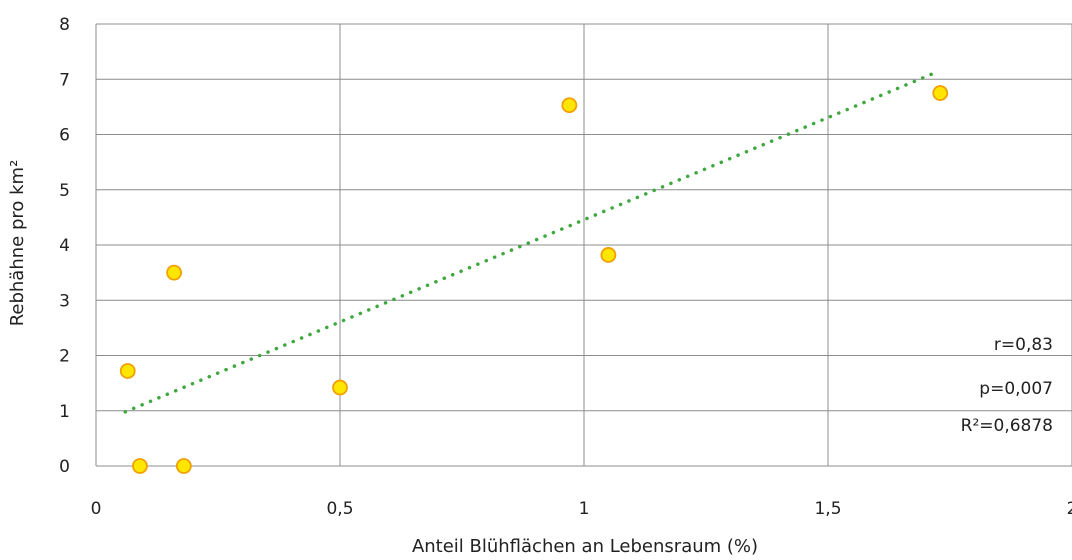  Describe the element at coordinates (64, 191) in the screenshot. I see `y-tick-label: 5` at that location.